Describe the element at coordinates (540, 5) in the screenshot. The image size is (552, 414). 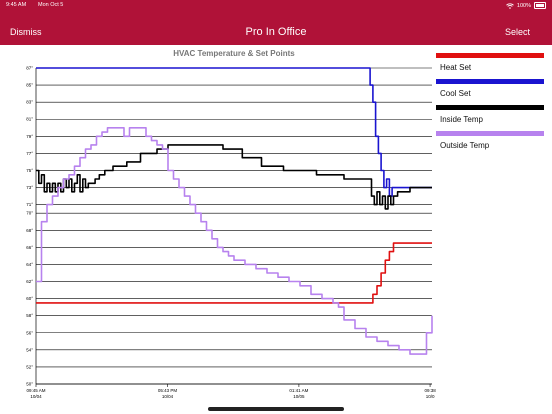
I see `battery-icon` at that location.